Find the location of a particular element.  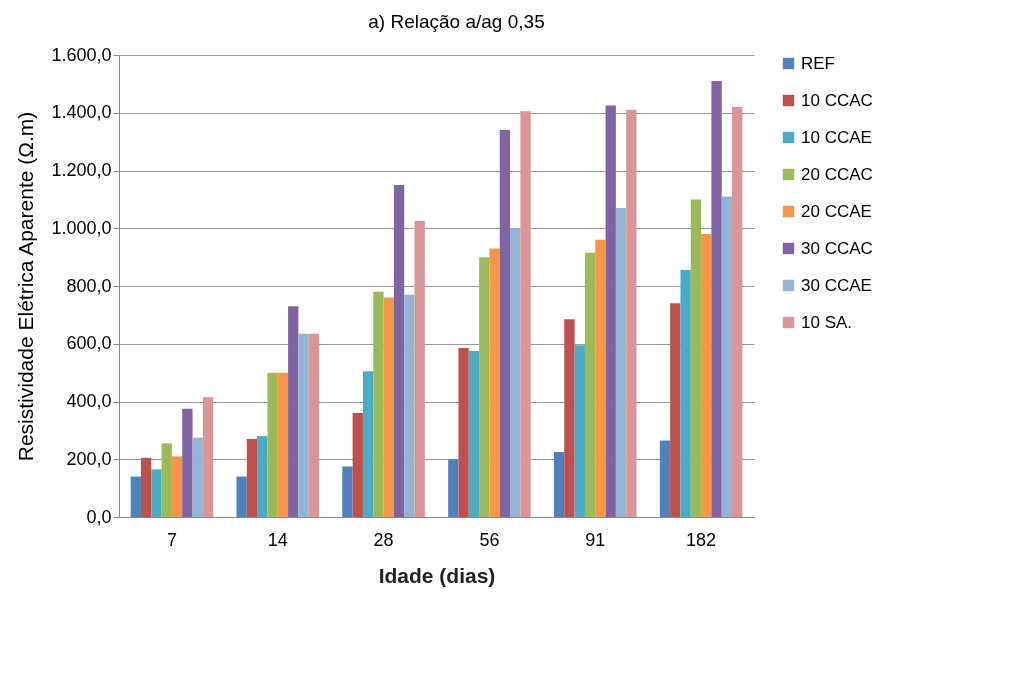

x-tick-label: 91 is located at coordinates (595, 539).